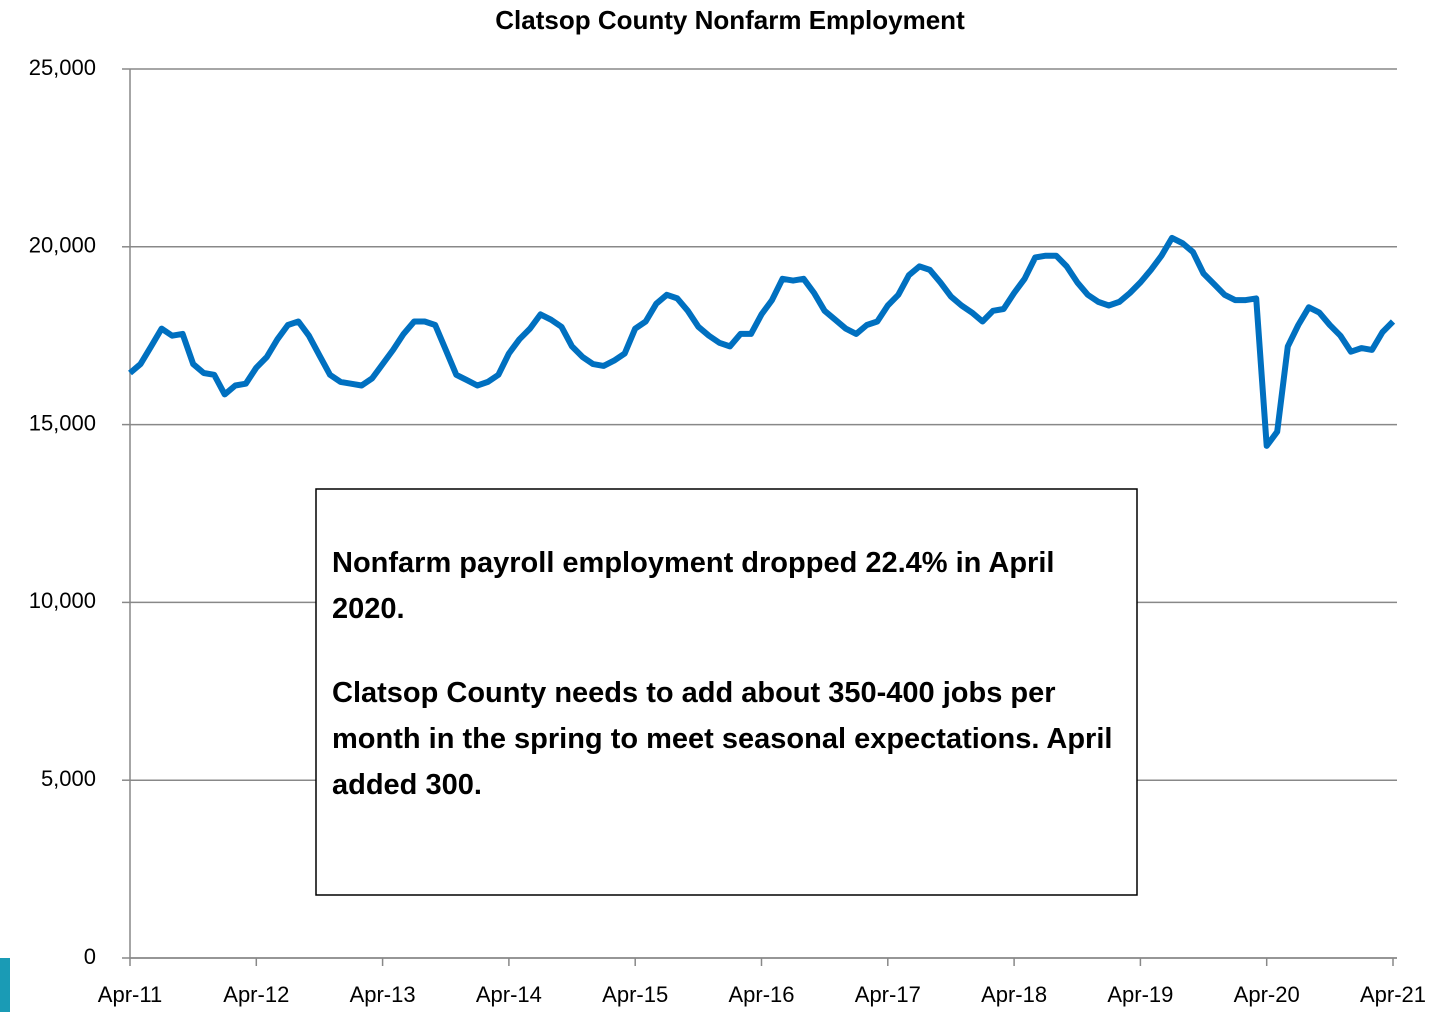 The image size is (1436, 1017). Describe the element at coordinates (62, 600) in the screenshot. I see `y-tick-label: 10,000` at that location.